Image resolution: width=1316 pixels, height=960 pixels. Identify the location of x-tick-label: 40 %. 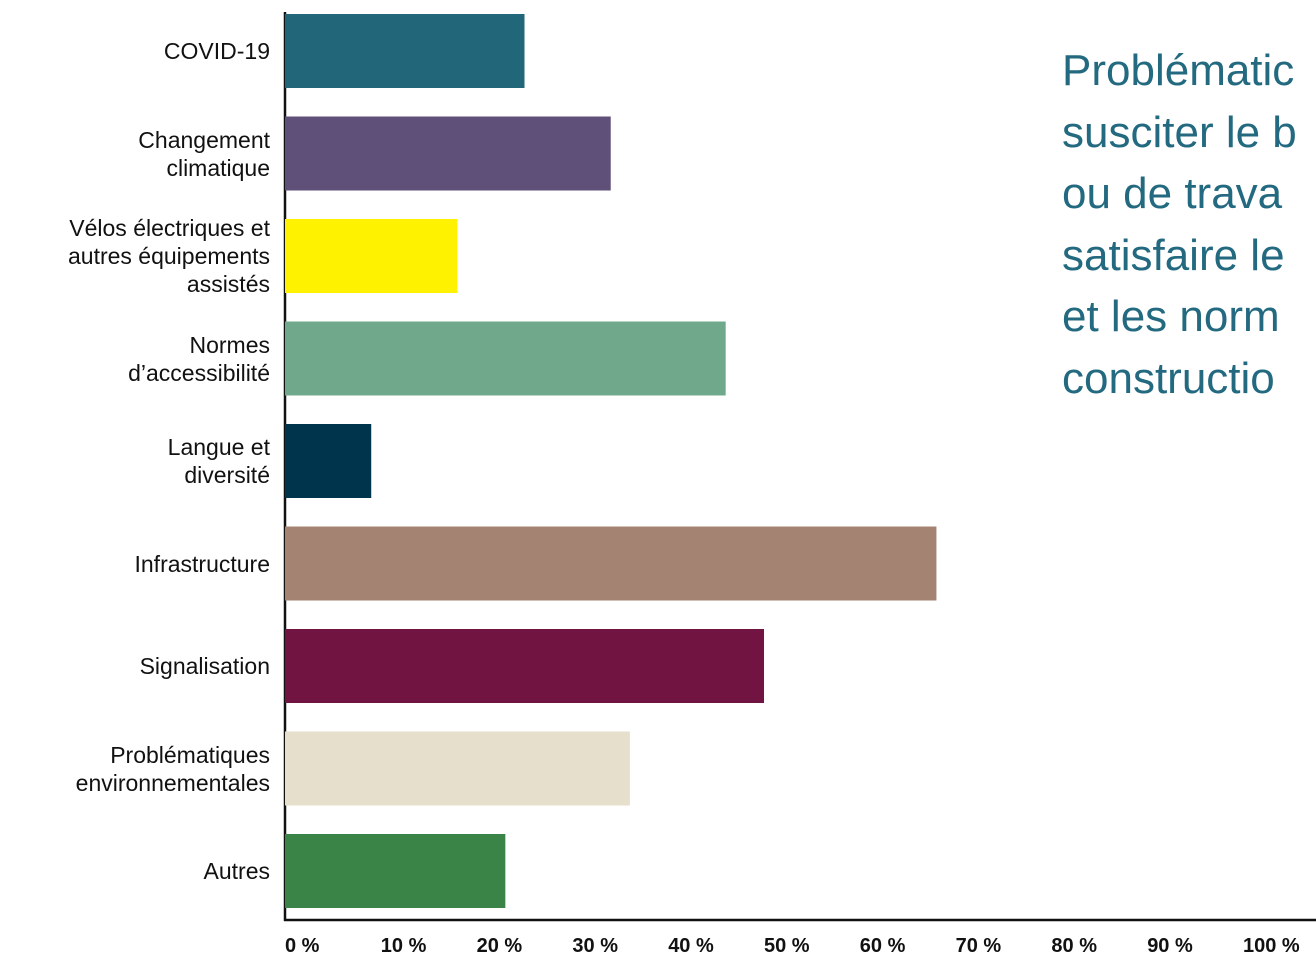
(691, 946).